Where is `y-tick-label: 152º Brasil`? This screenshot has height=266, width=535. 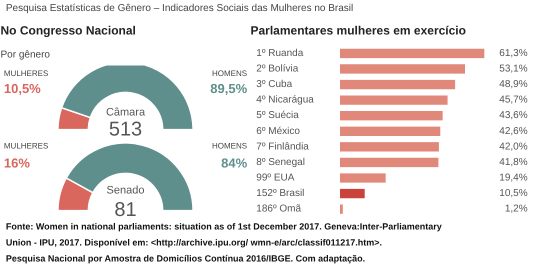 y-tick-label: 152º Brasil is located at coordinates (280, 194).